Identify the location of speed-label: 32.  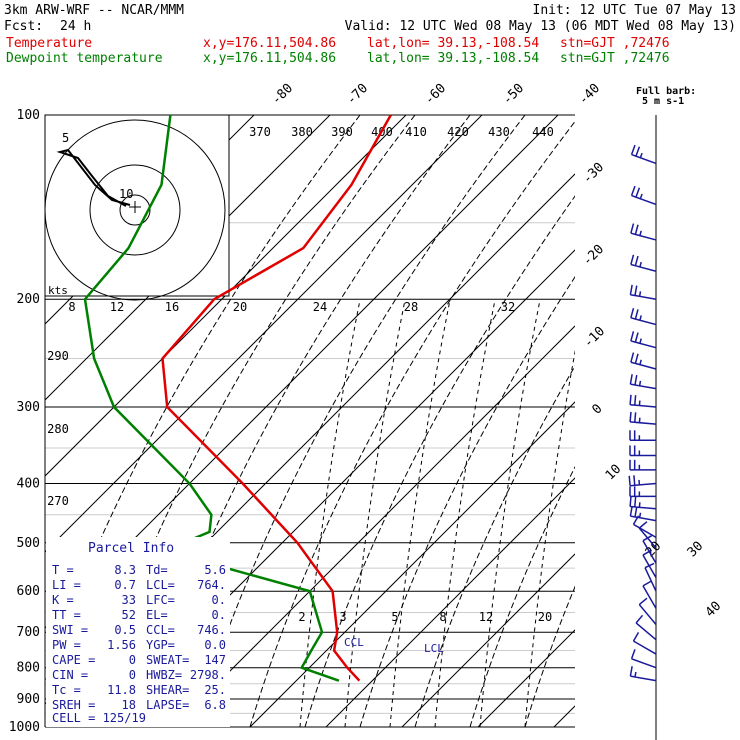
(508, 307).